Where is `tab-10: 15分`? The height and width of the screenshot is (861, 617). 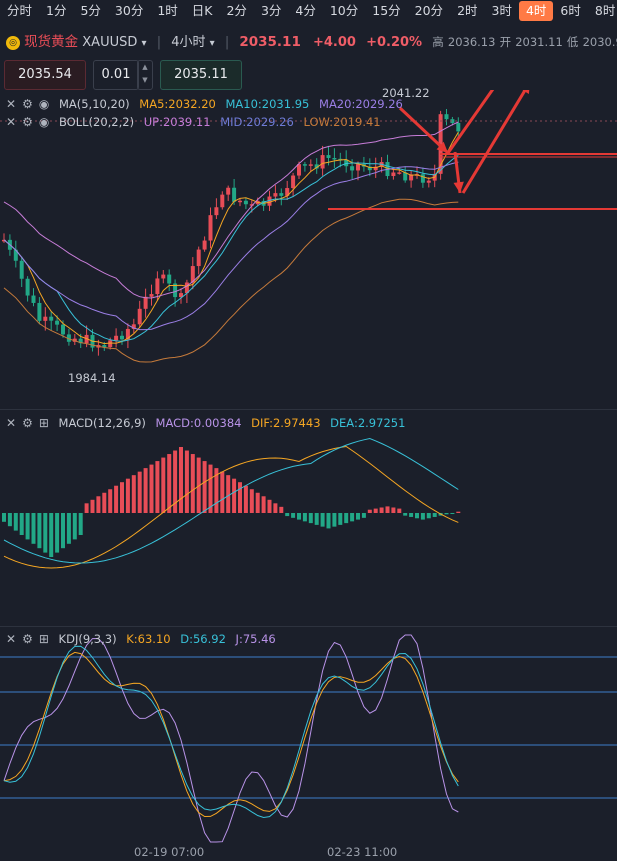
tab-10: 15分 is located at coordinates (386, 10).